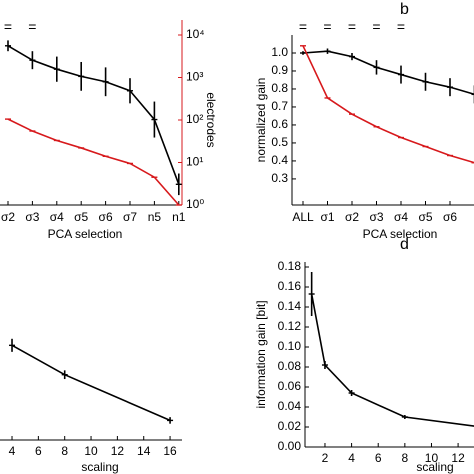  I want to click on y-tick-label: 0.4, so click(279, 160).